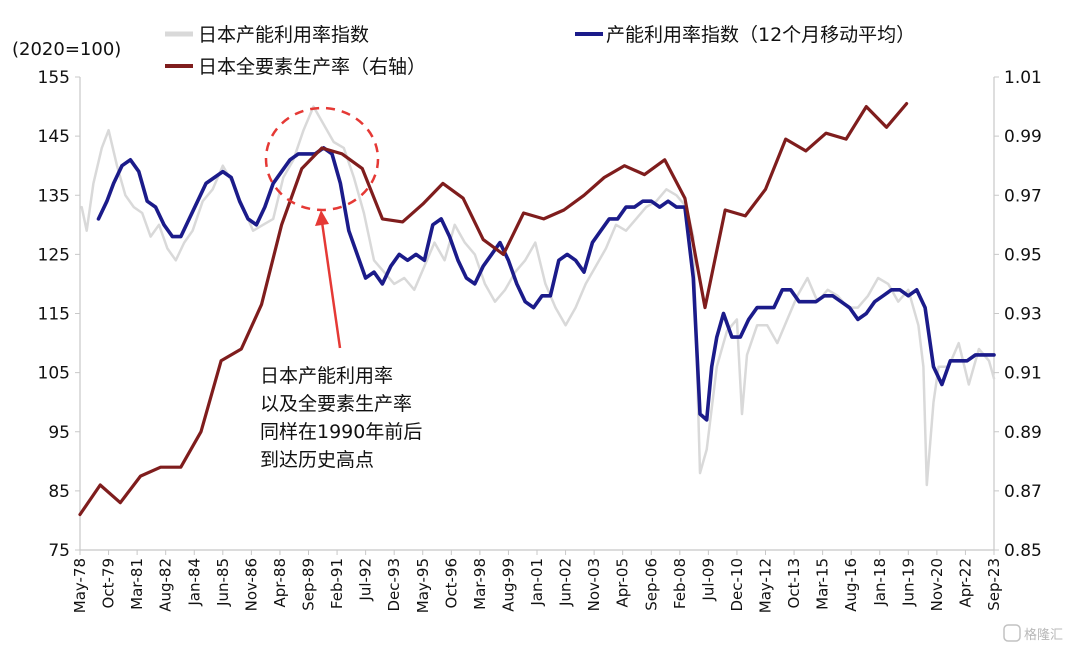 This screenshot has height=654, width=1080. I want to click on right-tick-label: 0.87, so click(1023, 492).